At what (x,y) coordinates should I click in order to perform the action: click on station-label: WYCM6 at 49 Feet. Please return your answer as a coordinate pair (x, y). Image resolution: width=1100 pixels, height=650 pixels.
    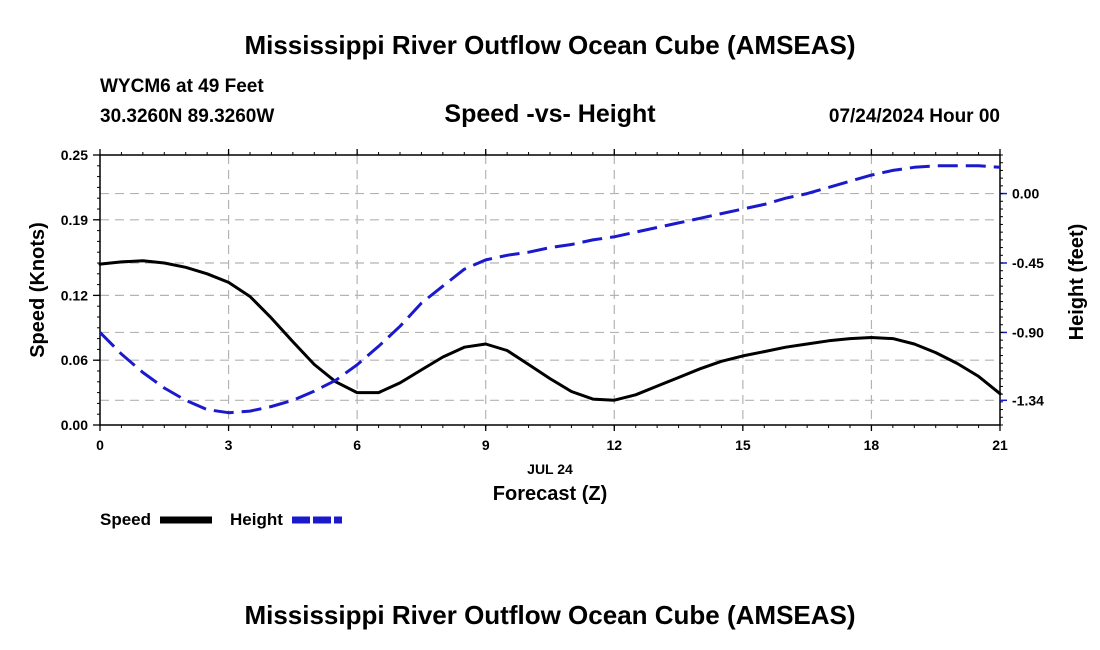
    Looking at the image, I should click on (182, 86).